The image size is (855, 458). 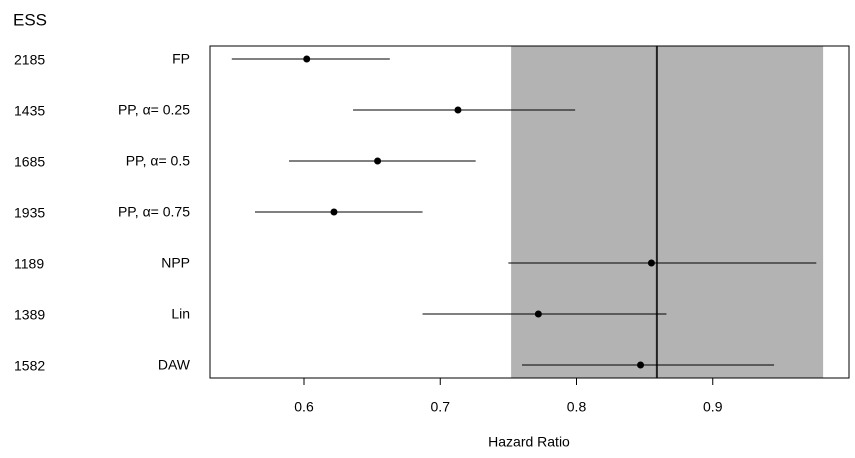 What do you see at coordinates (713, 407) in the screenshot?
I see `x-tick-label: 0.9` at bounding box center [713, 407].